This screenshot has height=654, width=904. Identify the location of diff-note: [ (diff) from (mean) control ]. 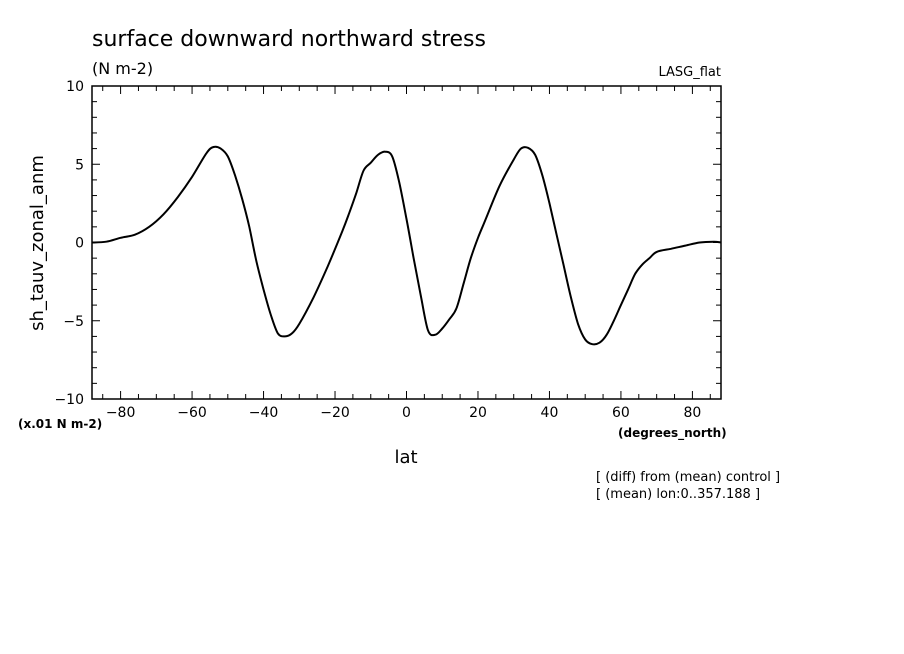
(688, 477).